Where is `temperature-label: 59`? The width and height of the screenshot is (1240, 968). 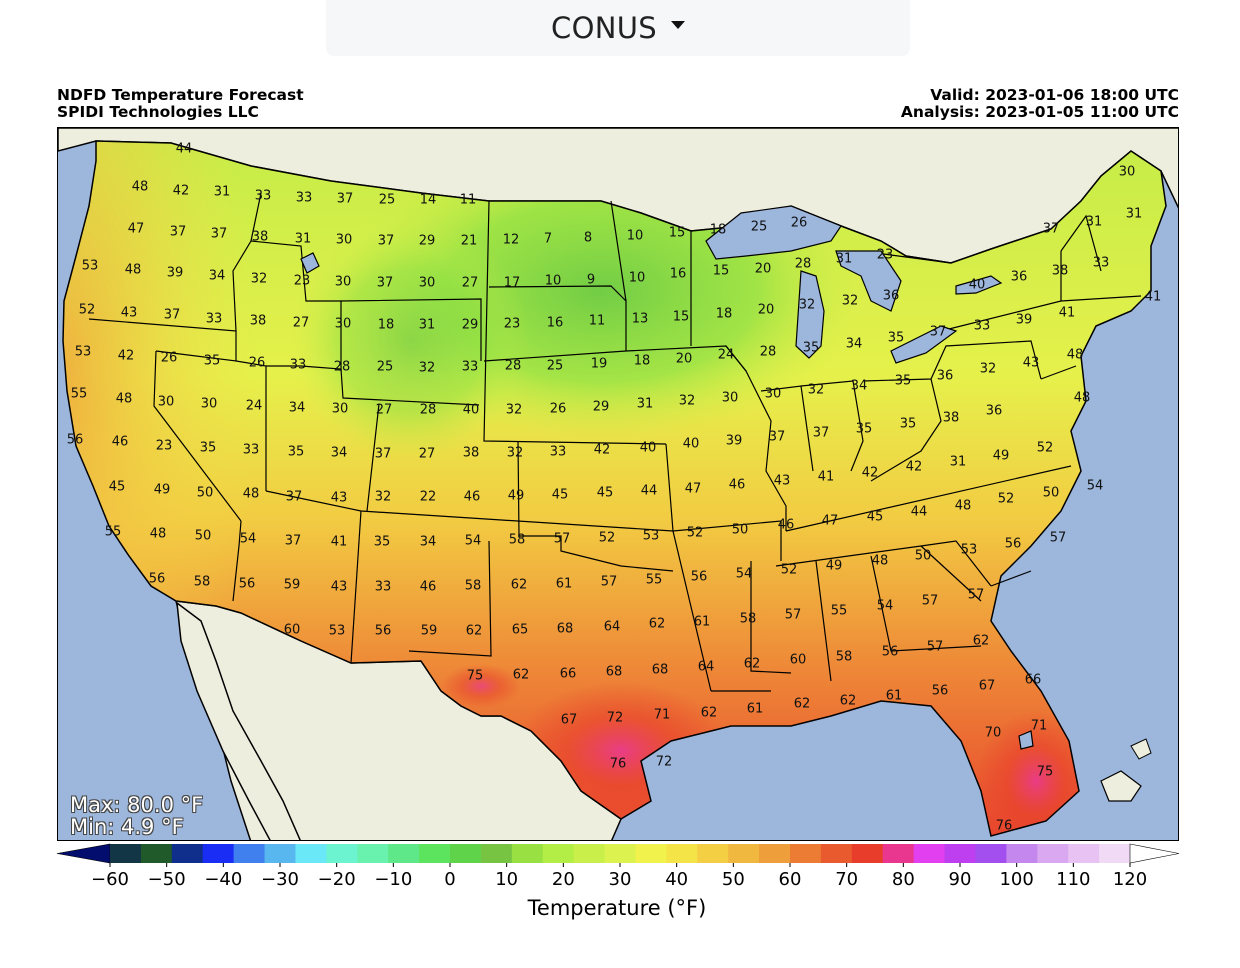
temperature-label: 59 is located at coordinates (292, 585).